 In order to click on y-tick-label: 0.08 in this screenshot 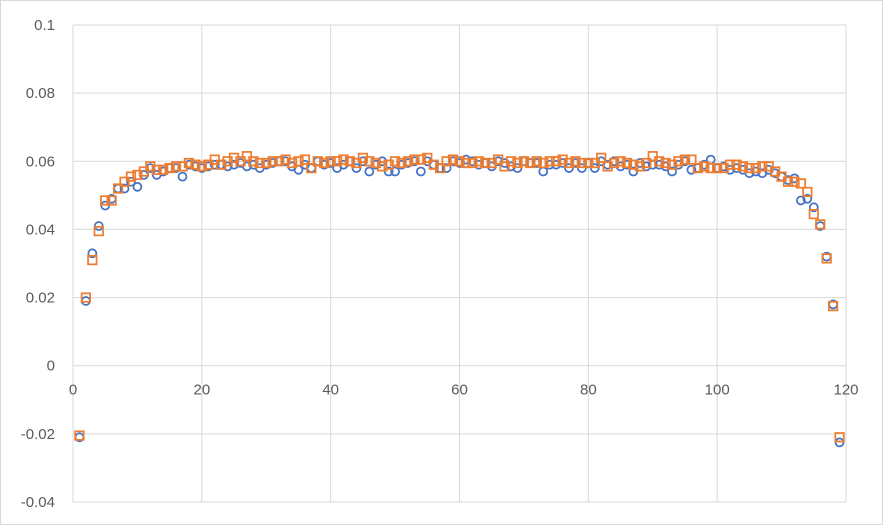, I will do `click(40, 93)`.